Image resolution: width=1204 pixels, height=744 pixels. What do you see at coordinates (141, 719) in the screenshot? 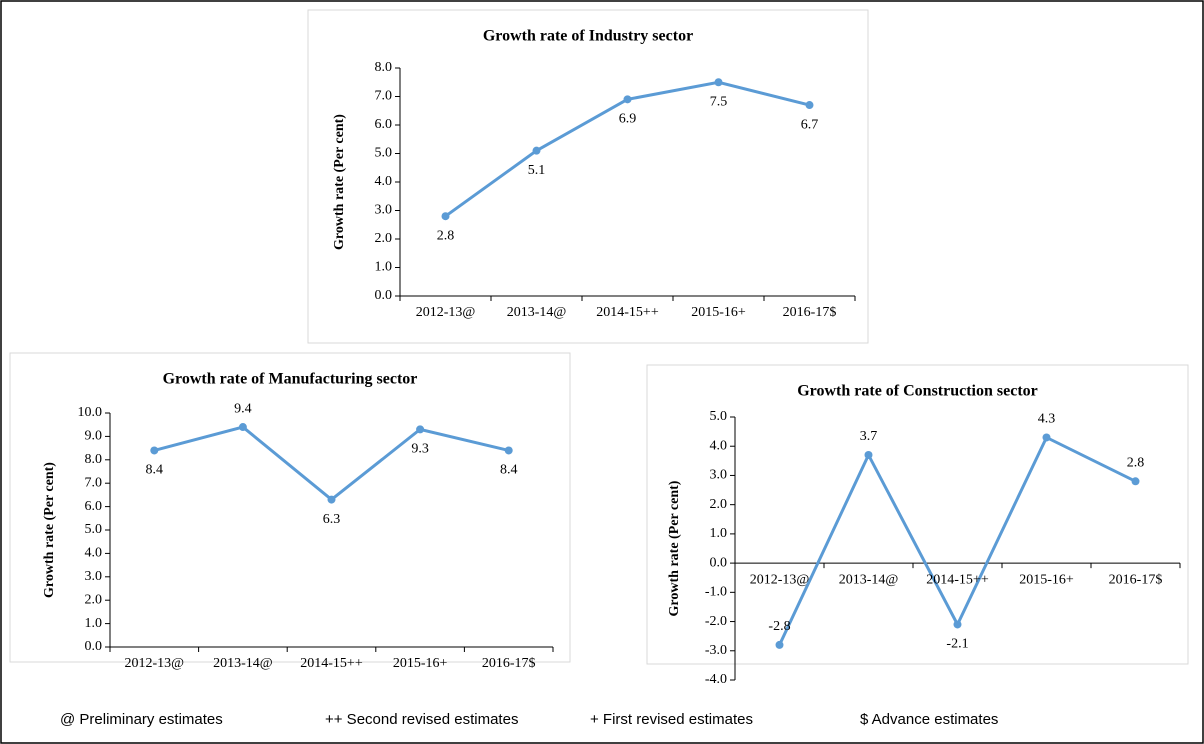
I see `note: @ Preliminary estimates` at bounding box center [141, 719].